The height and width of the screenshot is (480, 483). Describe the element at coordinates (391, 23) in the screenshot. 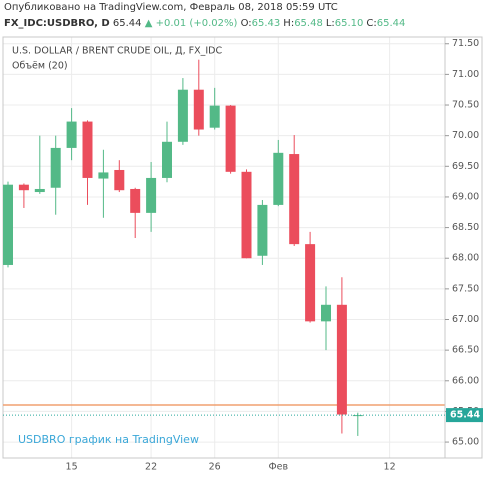

I see `ohlc-value: 65.44` at that location.